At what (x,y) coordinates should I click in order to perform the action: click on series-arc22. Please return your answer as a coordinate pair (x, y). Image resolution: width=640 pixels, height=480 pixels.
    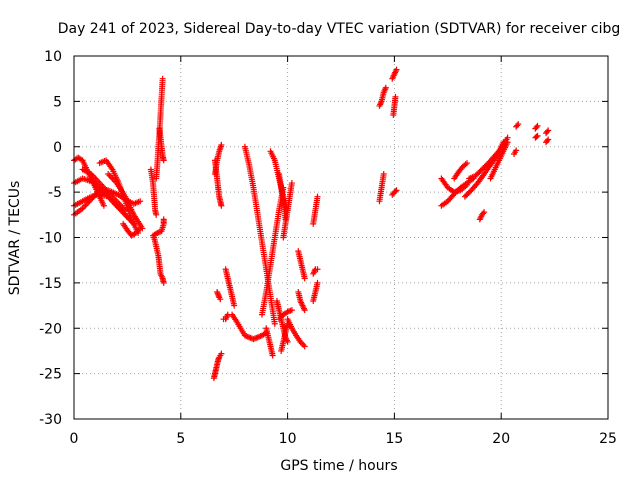
    Looking at the image, I should click on (269, 342).